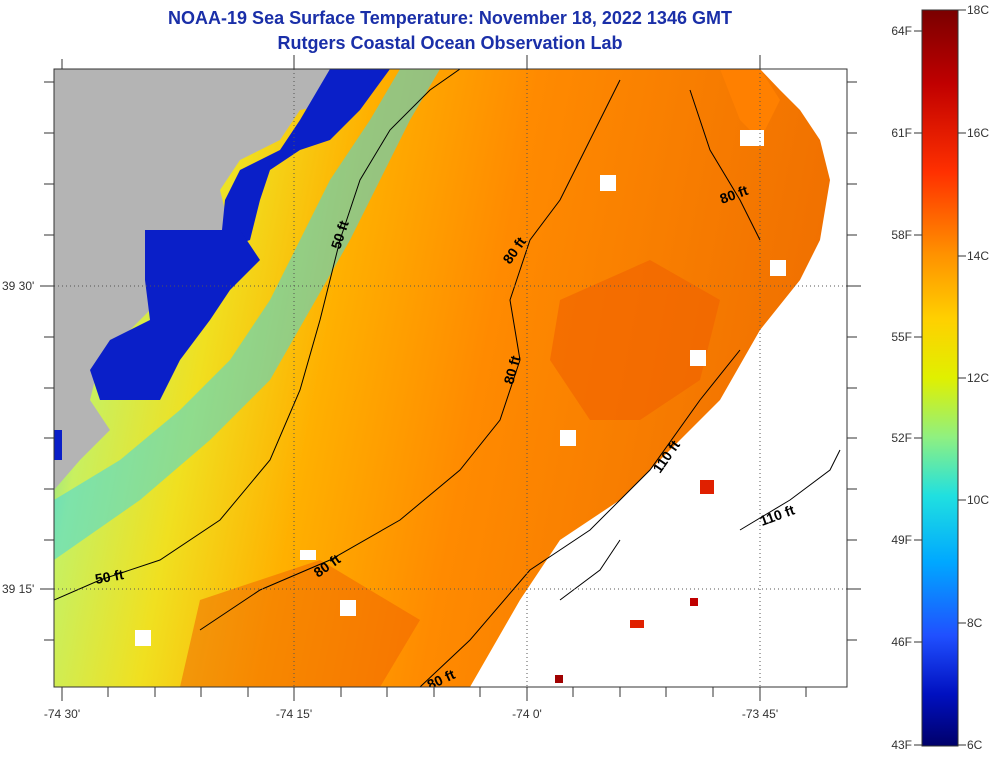 This screenshot has height=761, width=992. I want to click on map-subtitle: Rutgers Coastal Ocean Observation Lab, so click(450, 43).